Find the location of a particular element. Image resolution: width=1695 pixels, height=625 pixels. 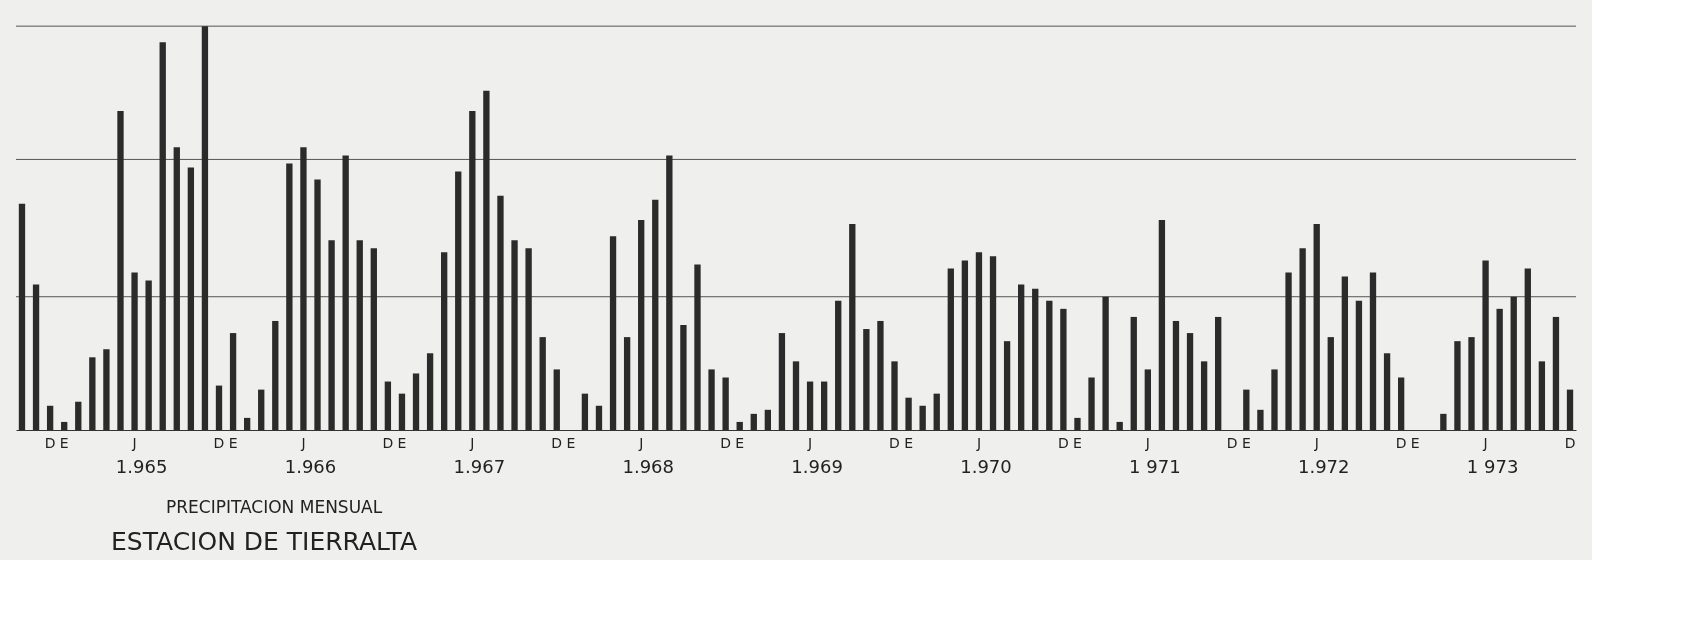

text: 1.968 is located at coordinates (648, 466).